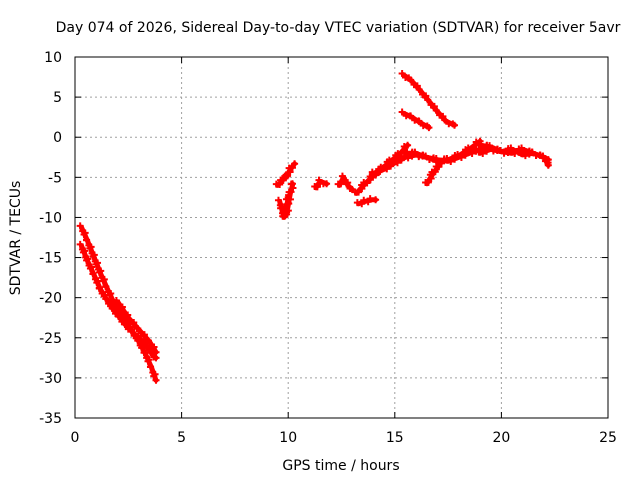 The height and width of the screenshot is (480, 640). I want to click on x-tick-label: 25, so click(608, 438).